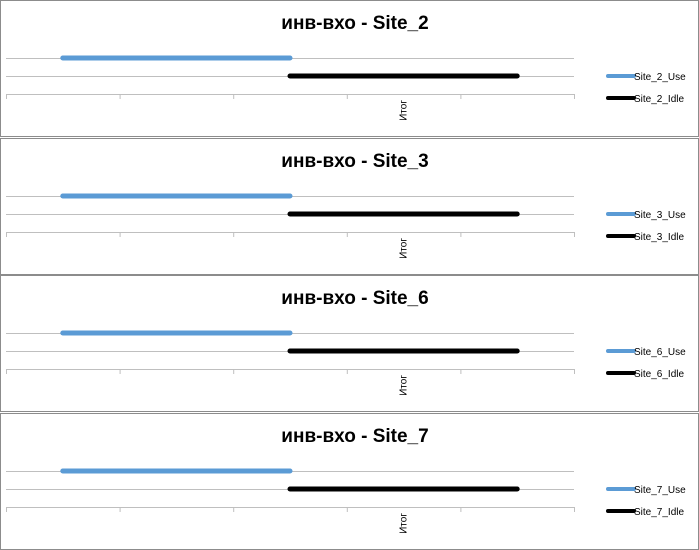  What do you see at coordinates (660, 490) in the screenshot?
I see `legend-label: Site_7_Use` at bounding box center [660, 490].